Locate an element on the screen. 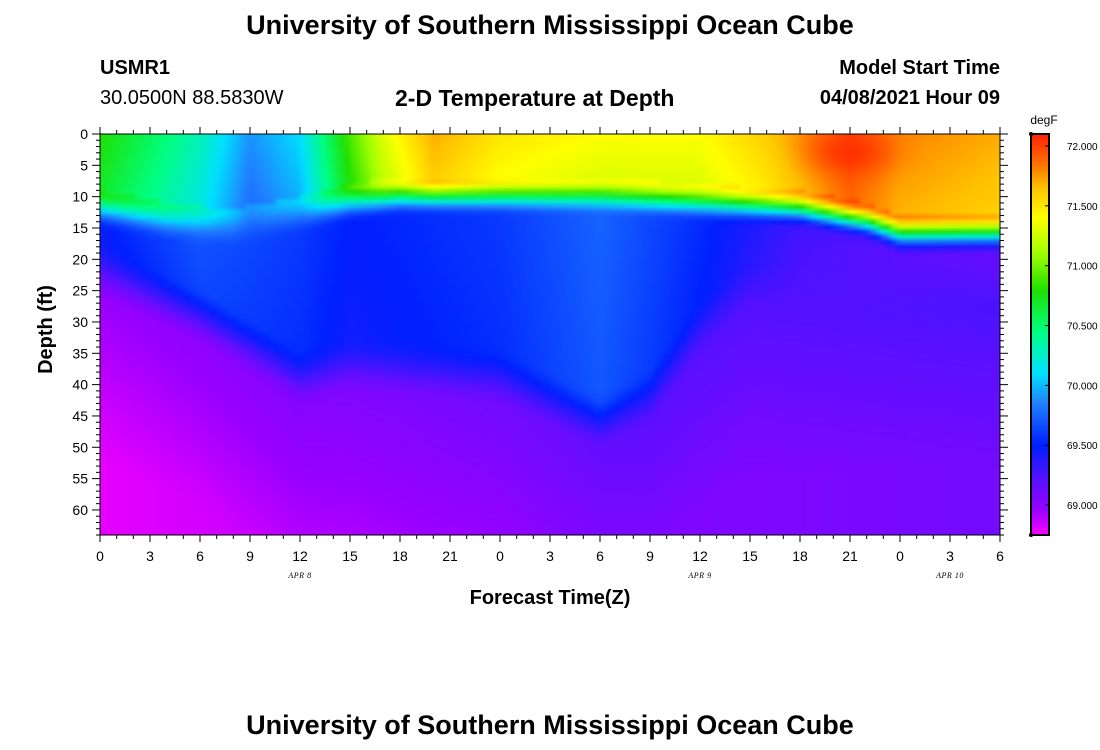 This screenshot has height=750, width=1100. y-tick-label: 60 is located at coordinates (80, 510).